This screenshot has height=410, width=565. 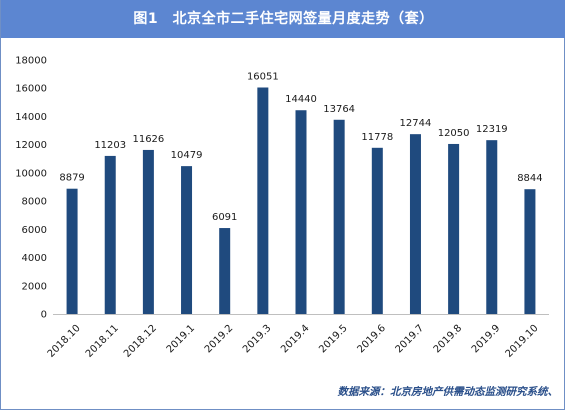 I want to click on data-label: 12050, so click(x=454, y=133).